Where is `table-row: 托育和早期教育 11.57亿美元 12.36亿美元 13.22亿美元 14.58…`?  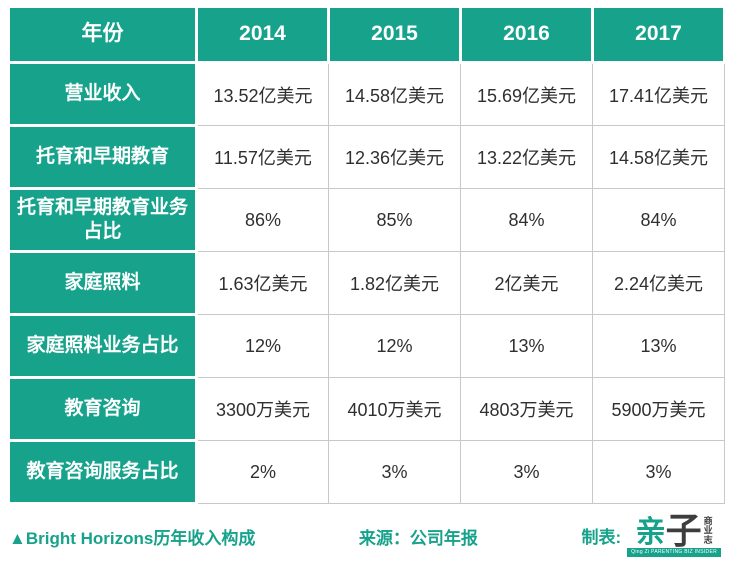
table-row: 托育和早期教育 11.57亿美元 12.36亿美元 13.22亿美元 14.58… is located at coordinates (366, 157).